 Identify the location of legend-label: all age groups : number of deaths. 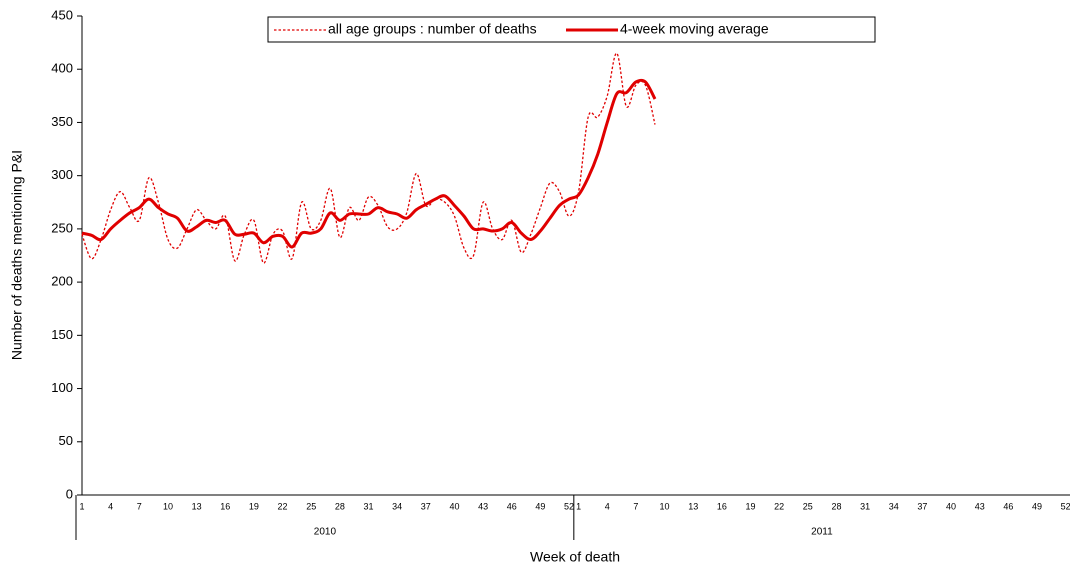
(432, 29).